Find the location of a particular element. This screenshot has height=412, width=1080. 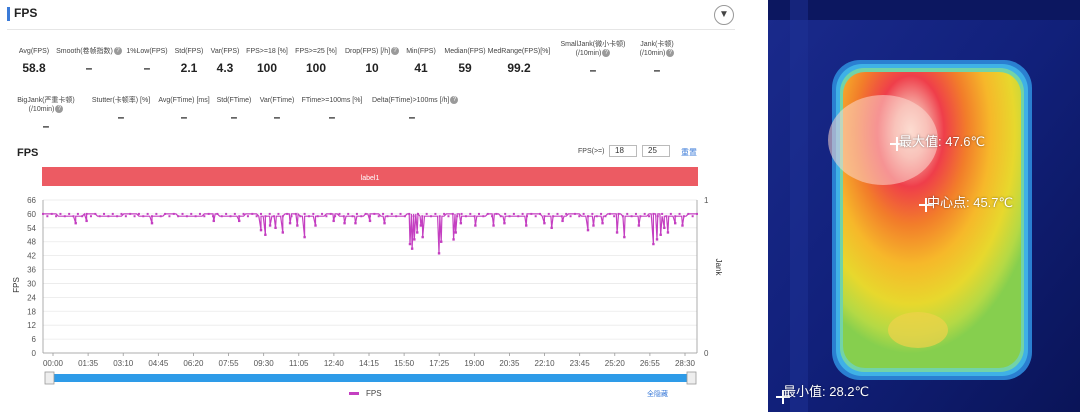

fps-threshold-input-1: 18 is located at coordinates (623, 151).